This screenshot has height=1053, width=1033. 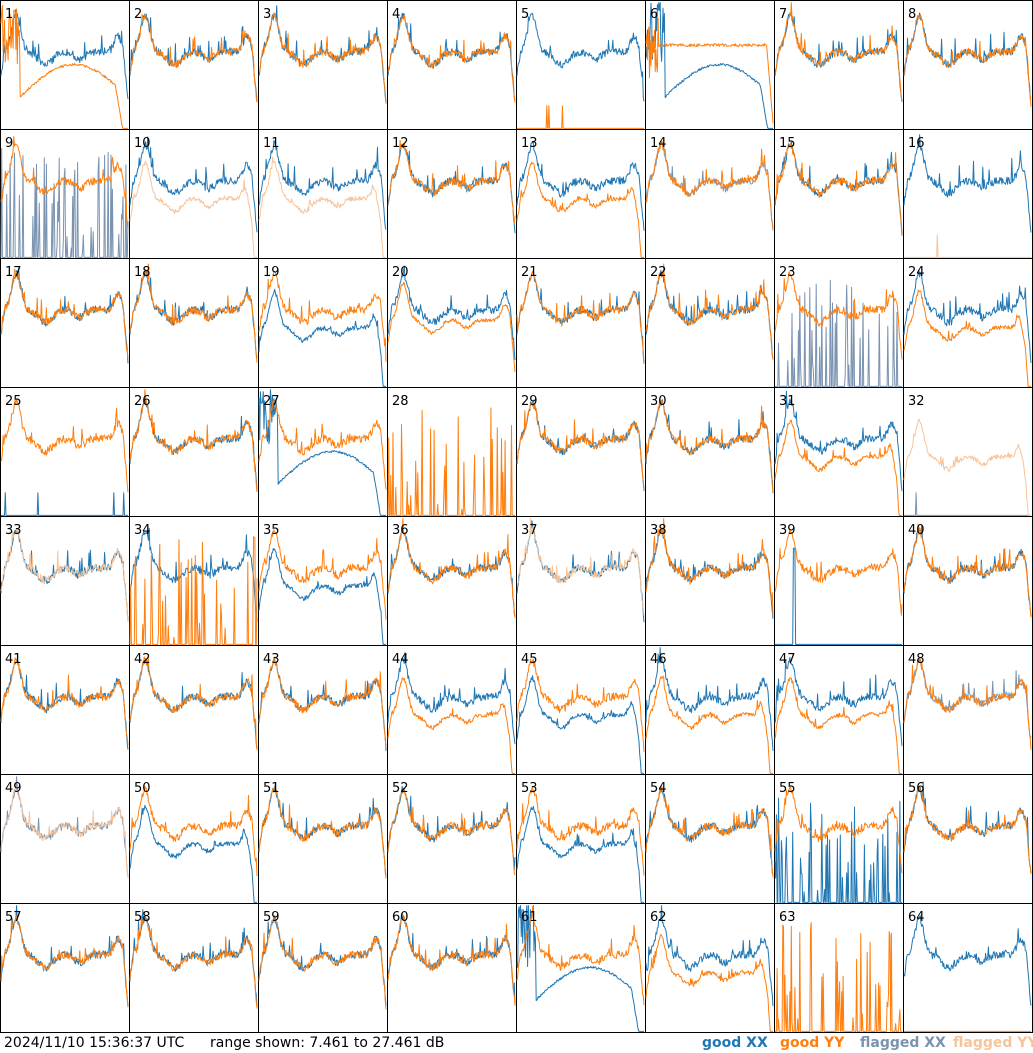 What do you see at coordinates (787, 272) in the screenshot?
I see `tile-label: 23` at bounding box center [787, 272].